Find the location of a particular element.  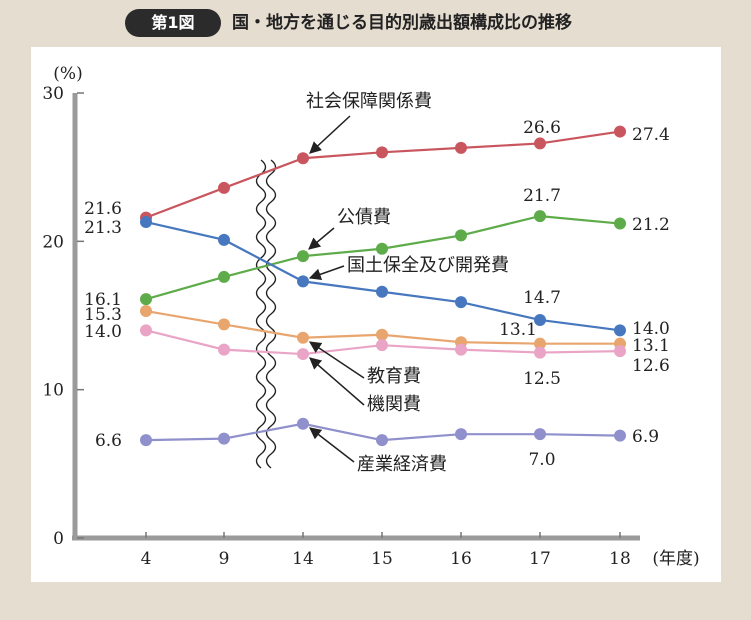

y-tick-label: 30 is located at coordinates (53, 94).